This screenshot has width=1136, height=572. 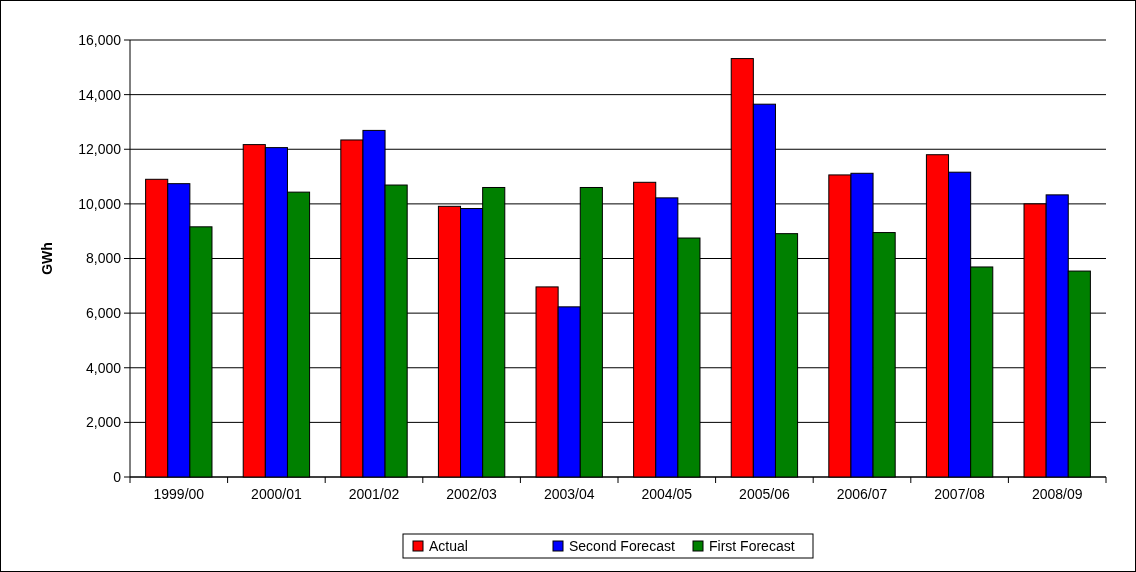 What do you see at coordinates (100, 203) in the screenshot?
I see `y-tick-label: 10,000` at bounding box center [100, 203].